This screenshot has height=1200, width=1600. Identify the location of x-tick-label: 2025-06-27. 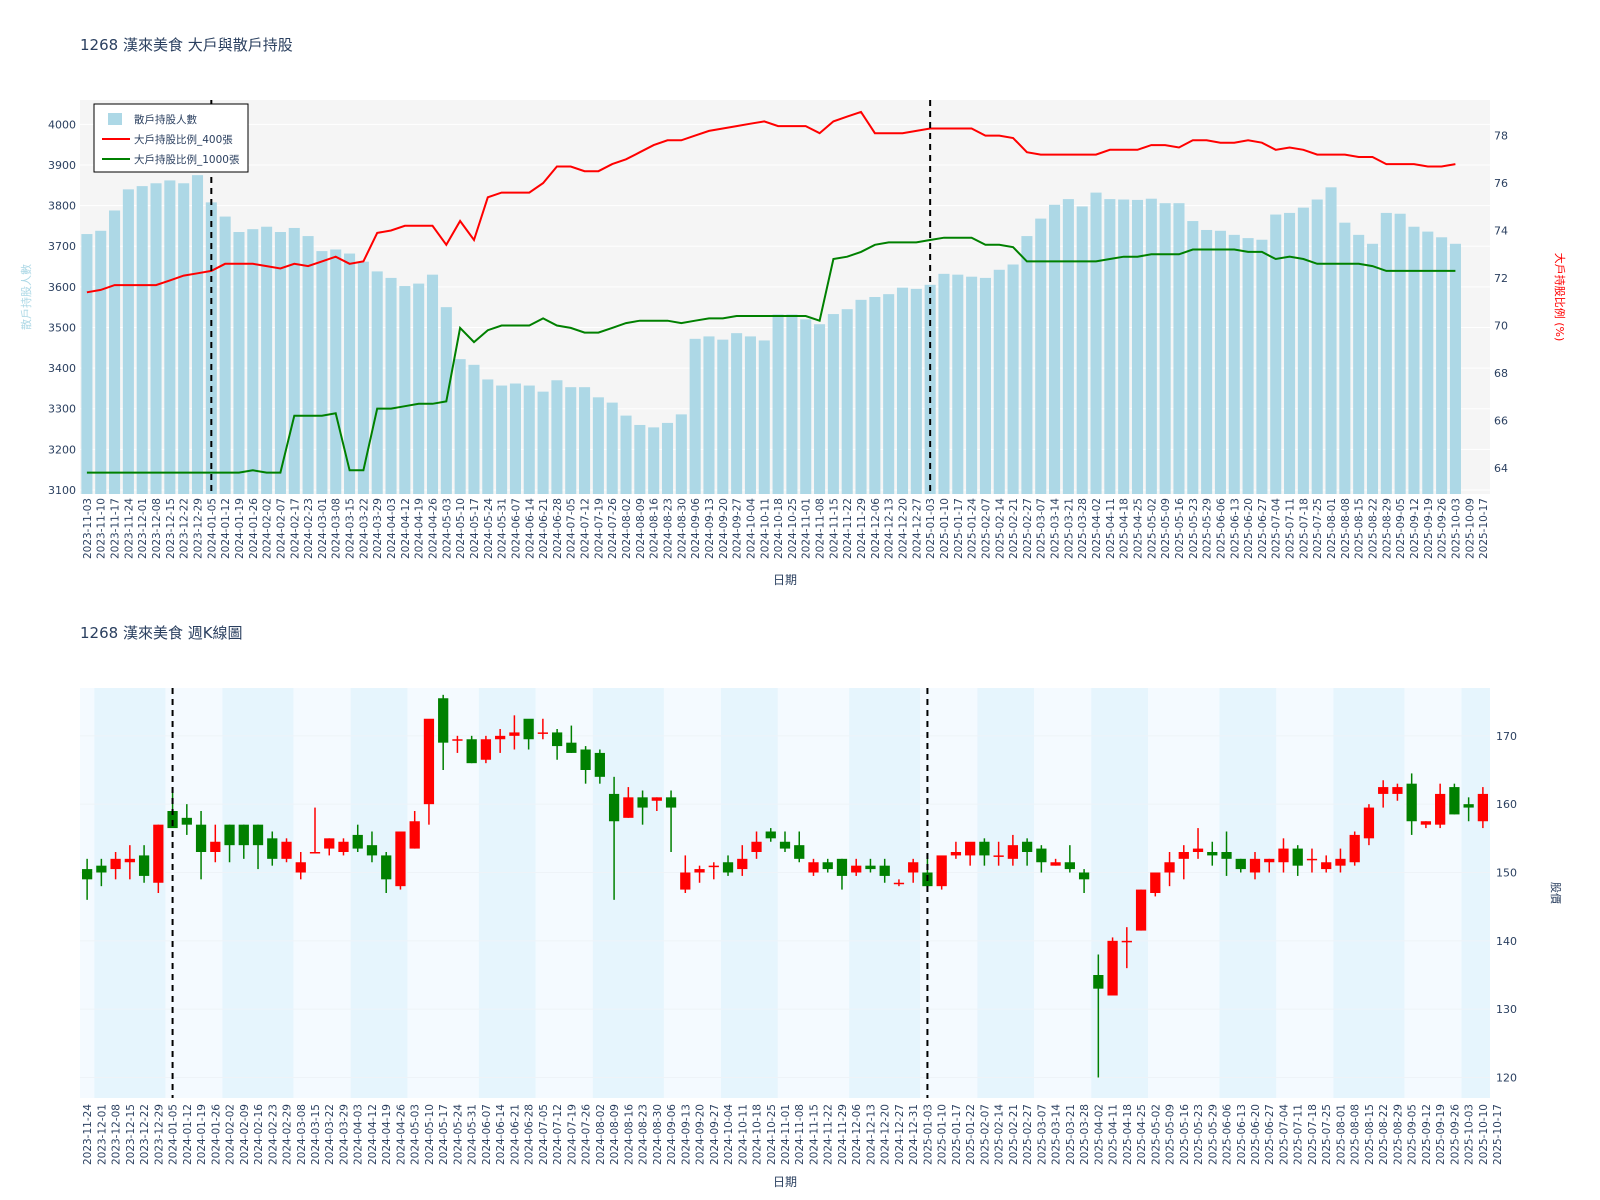
(1270, 1134).